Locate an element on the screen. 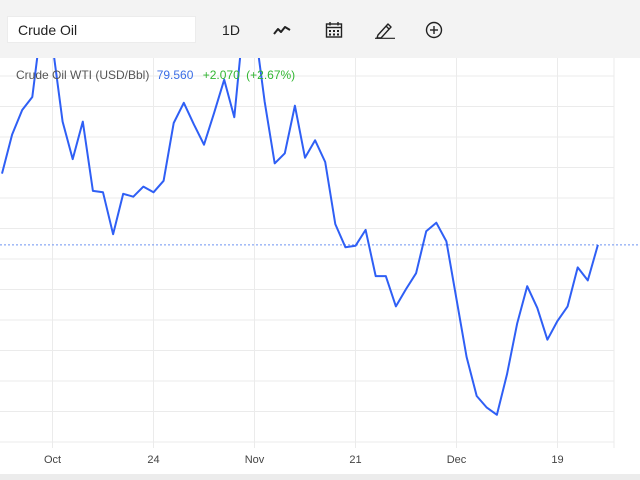 The height and width of the screenshot is (480, 640). chart-toolbar: Crude Oil 1D is located at coordinates (320, 29).